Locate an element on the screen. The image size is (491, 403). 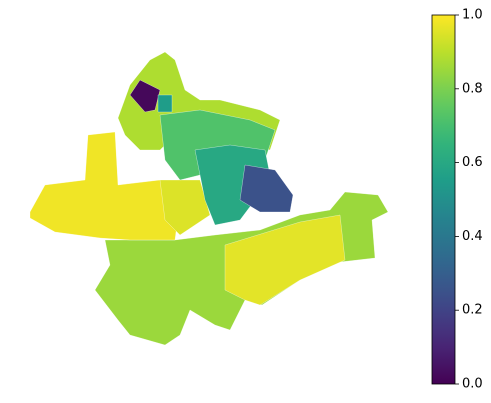
colorbar-tick-label: 1.0 is located at coordinates (472, 15).